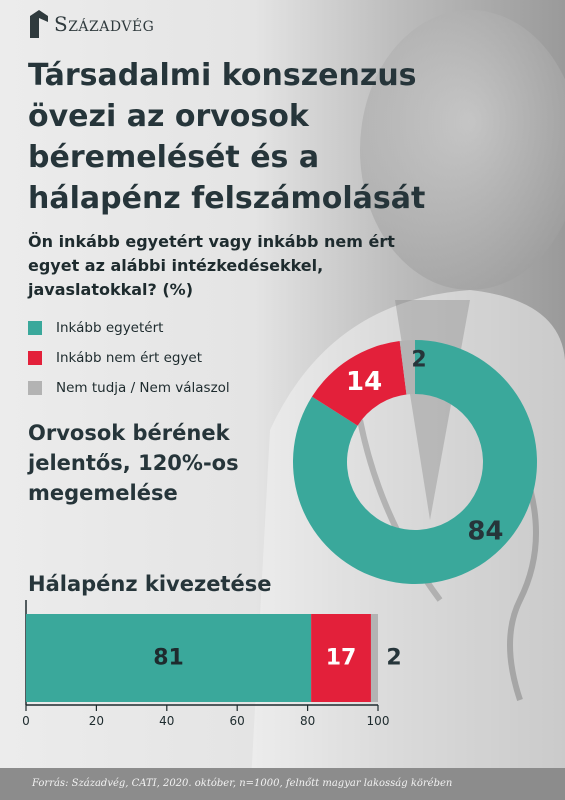 The width and height of the screenshot is (565, 800). I want to click on bar-segment-agree, so click(169, 658).